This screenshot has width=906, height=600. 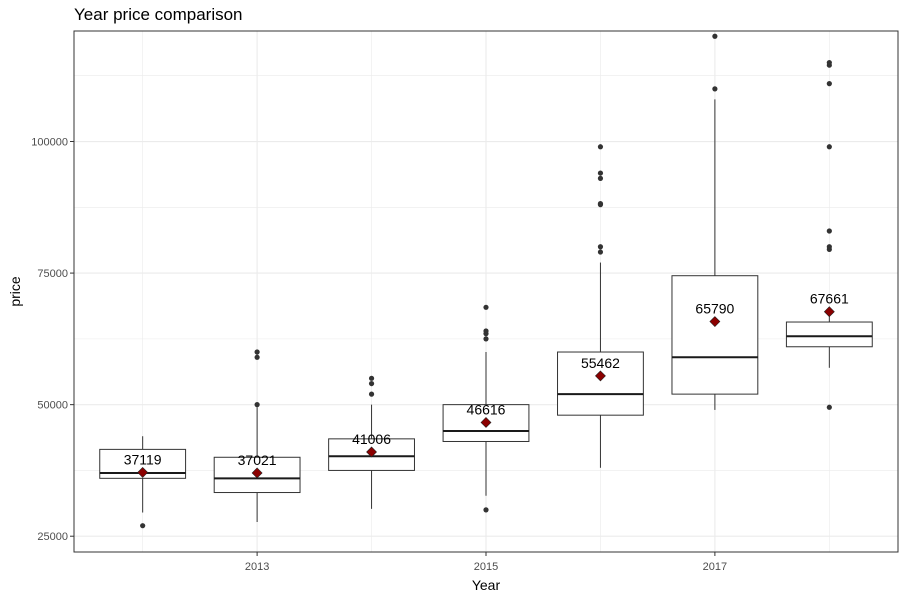 I want to click on y-tick-label: 75000, so click(x=52, y=274).